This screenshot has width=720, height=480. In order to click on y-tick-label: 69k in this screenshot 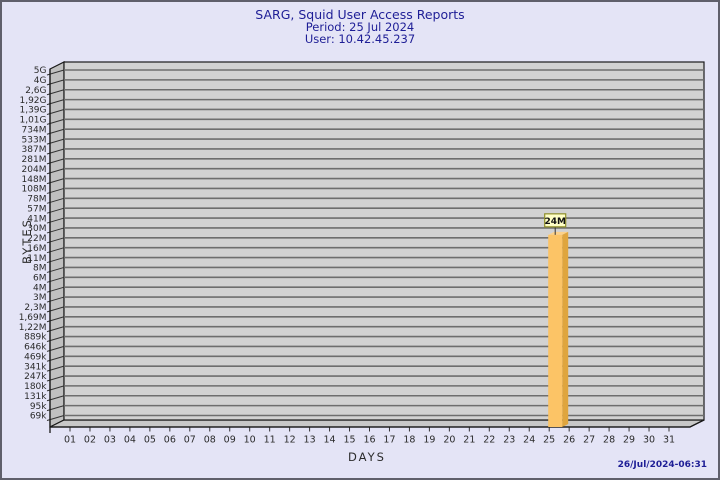, I will do `click(38, 417)`.